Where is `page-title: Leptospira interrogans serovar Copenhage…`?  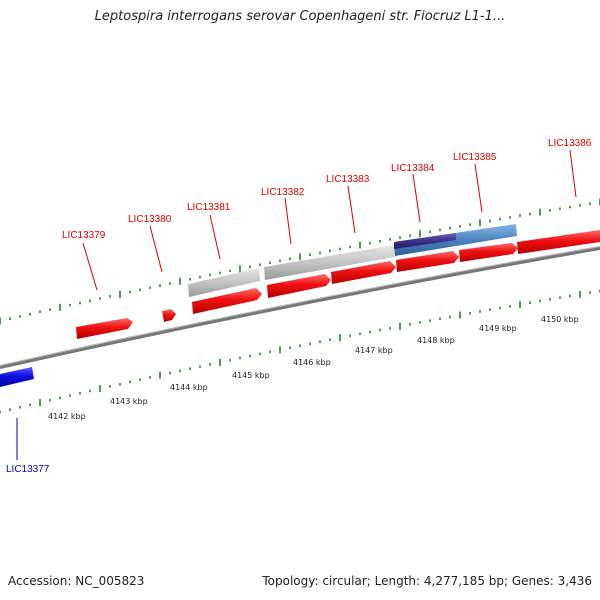
page-title: Leptospira interrogans serovar Copenhage… is located at coordinates (300, 16).